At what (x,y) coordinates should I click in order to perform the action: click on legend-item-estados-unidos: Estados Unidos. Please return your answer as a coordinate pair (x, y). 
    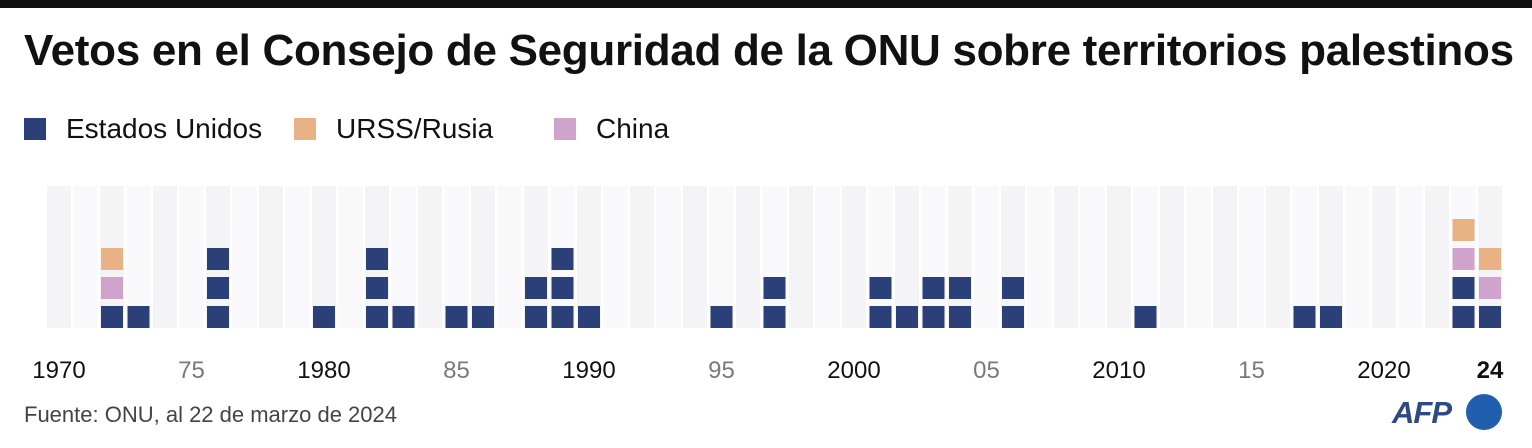
    Looking at the image, I should click on (143, 129).